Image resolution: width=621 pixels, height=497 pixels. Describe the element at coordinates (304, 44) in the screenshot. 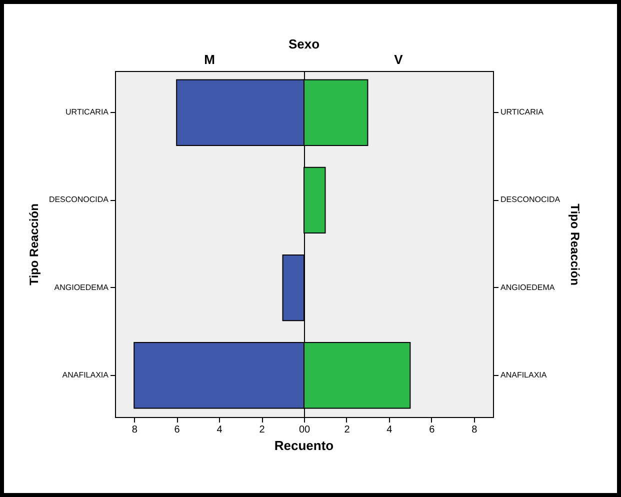

I see `chart-title: Sexo` at that location.